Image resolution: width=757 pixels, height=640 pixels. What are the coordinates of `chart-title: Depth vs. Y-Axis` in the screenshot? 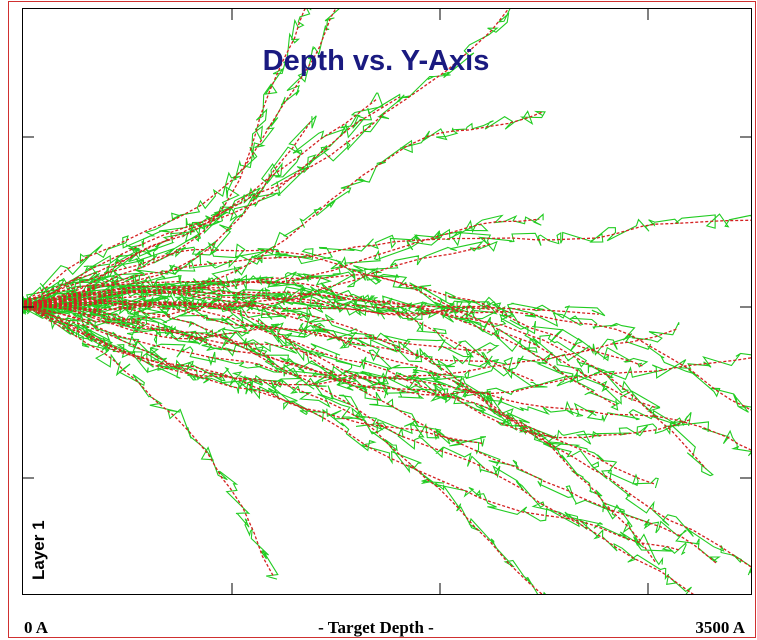 It's located at (376, 61).